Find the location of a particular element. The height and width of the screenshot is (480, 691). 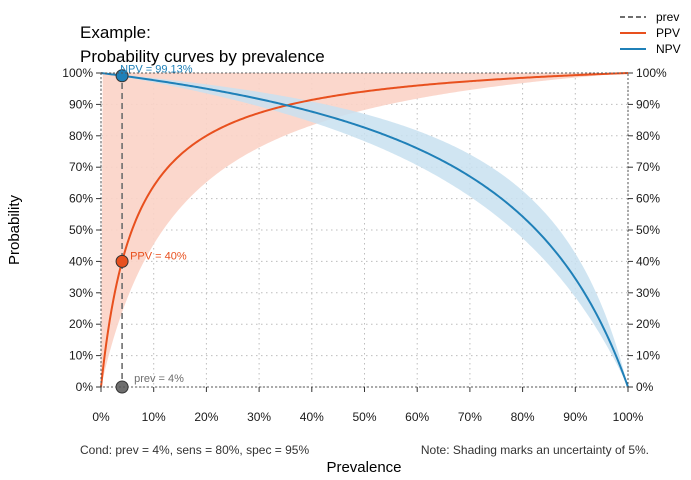

ppv-point-label: PPV = 40% is located at coordinates (158, 256).